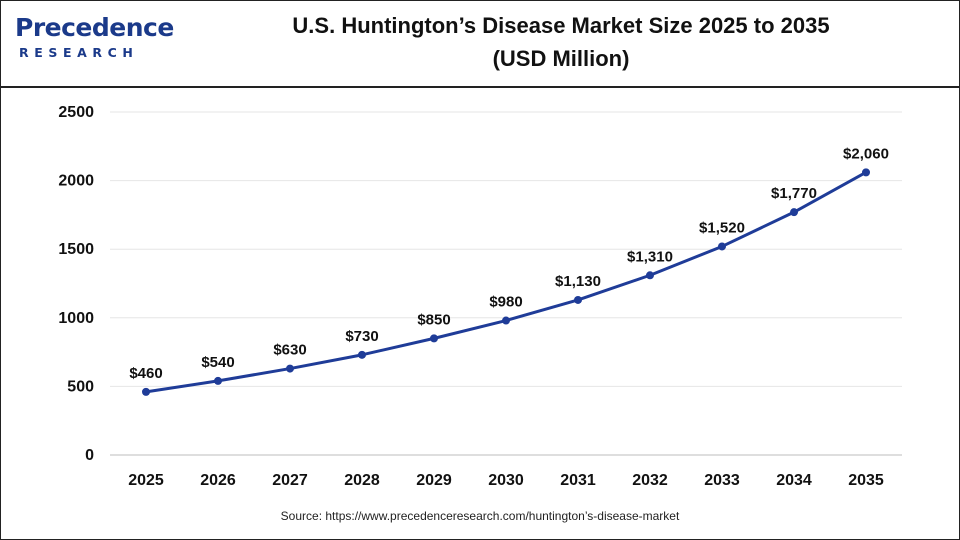 The image size is (960, 540). I want to click on data-point-2034, so click(794, 212).